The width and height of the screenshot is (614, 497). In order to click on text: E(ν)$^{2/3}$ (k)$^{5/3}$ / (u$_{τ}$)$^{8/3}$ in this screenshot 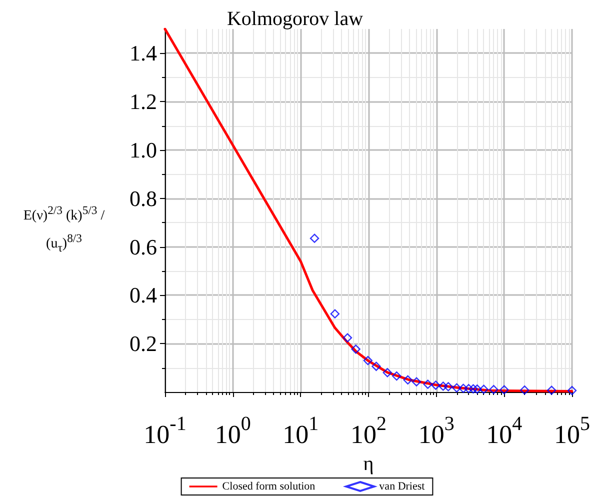, I will do `click(64, 229)`.